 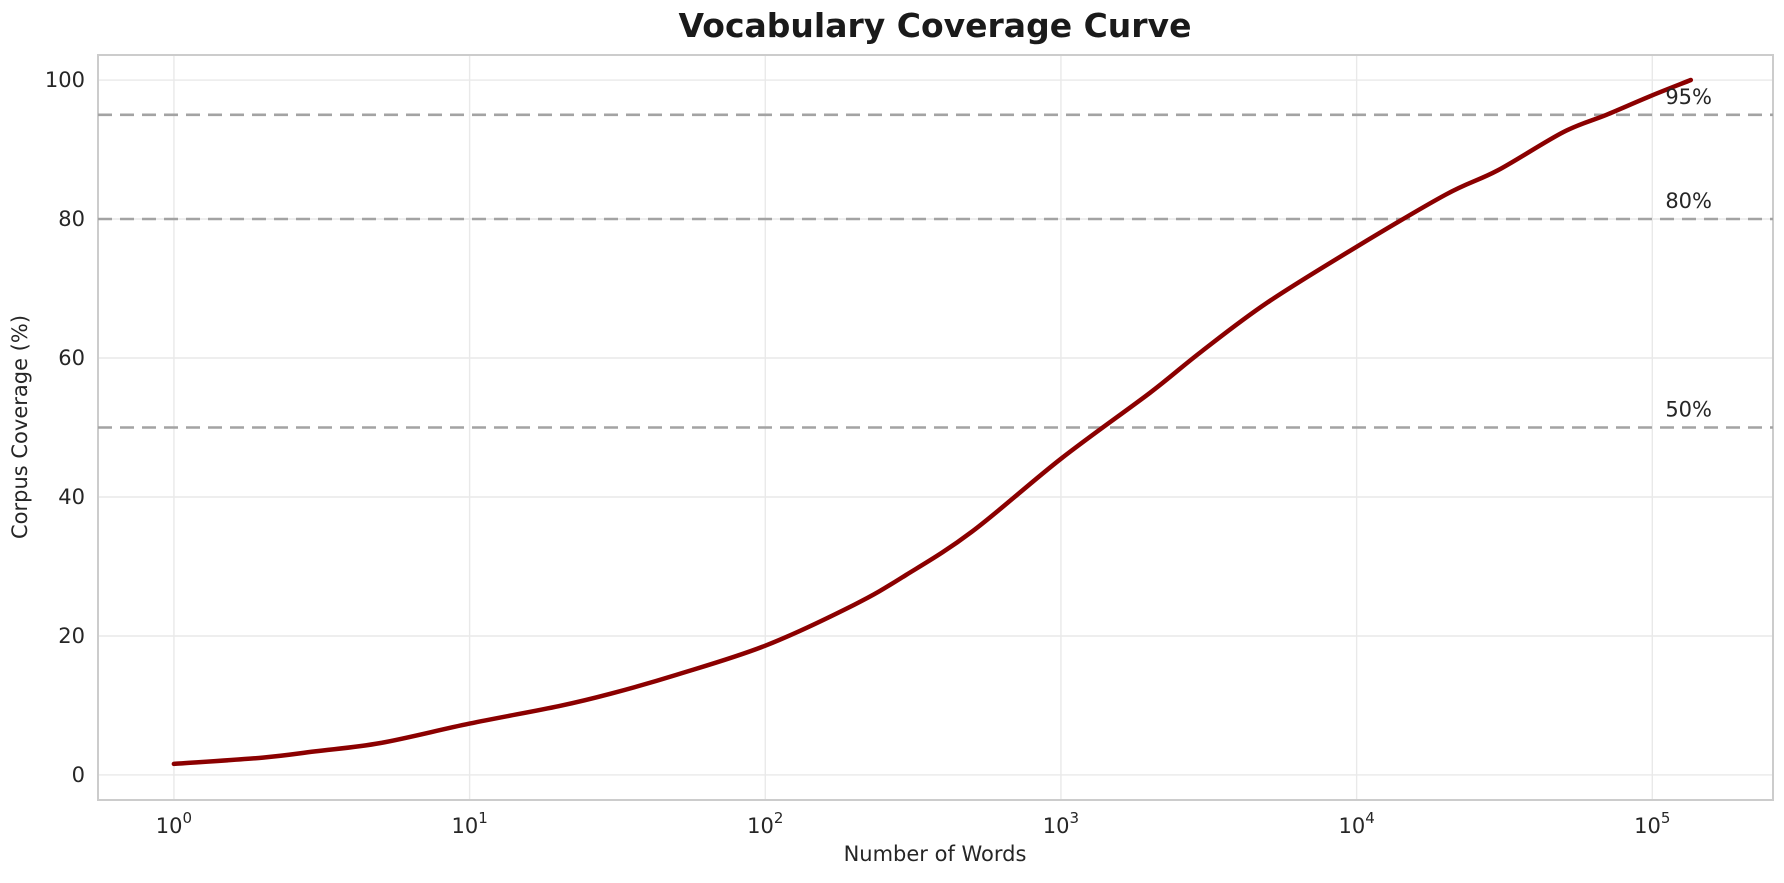 What do you see at coordinates (935, 854) in the screenshot?
I see `x-axis-label: Number of Words` at bounding box center [935, 854].